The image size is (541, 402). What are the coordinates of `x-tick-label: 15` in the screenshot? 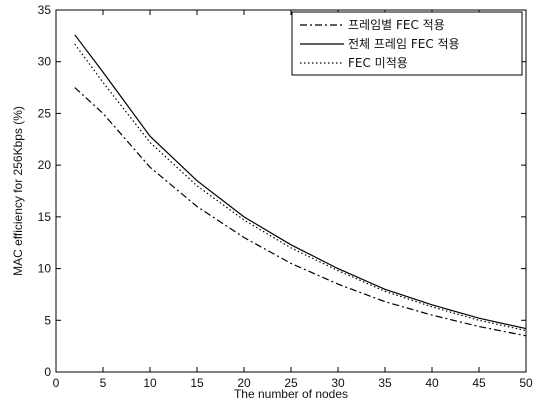 It's located at (197, 383).